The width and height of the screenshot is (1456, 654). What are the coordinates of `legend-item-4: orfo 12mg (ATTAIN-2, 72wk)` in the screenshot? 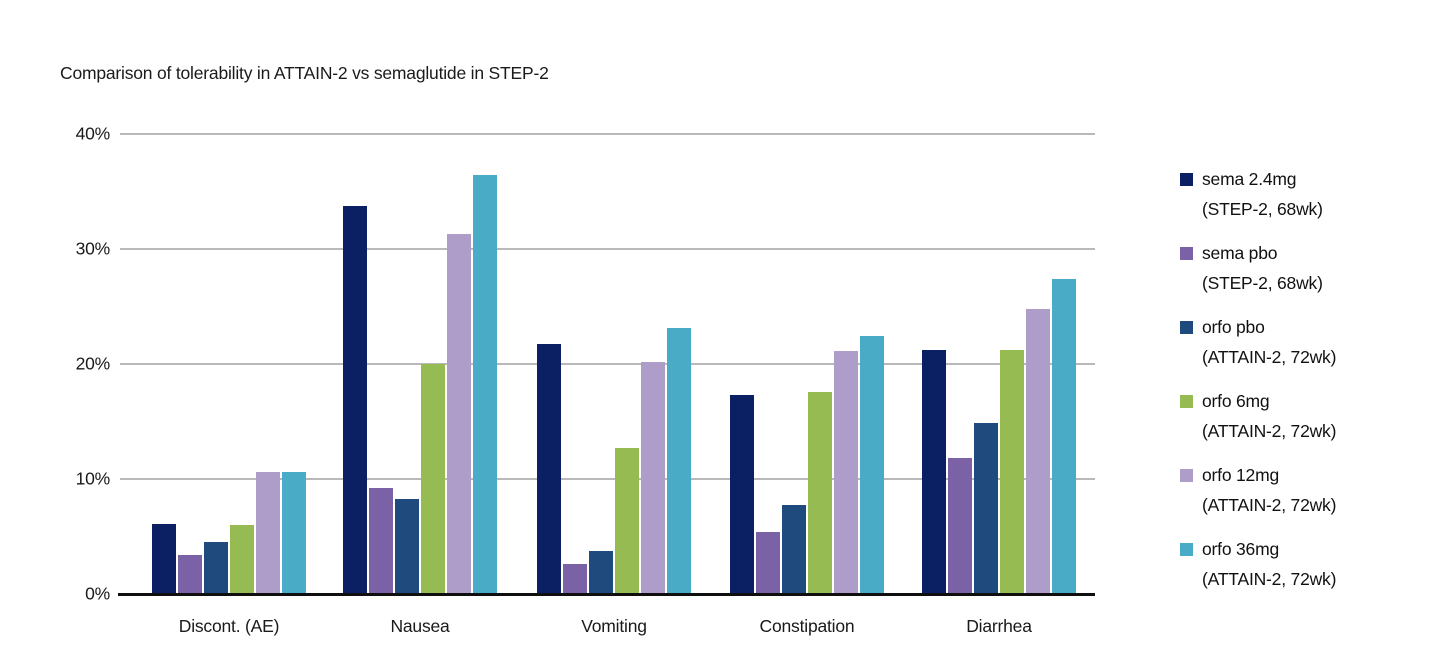 It's located at (1315, 490).